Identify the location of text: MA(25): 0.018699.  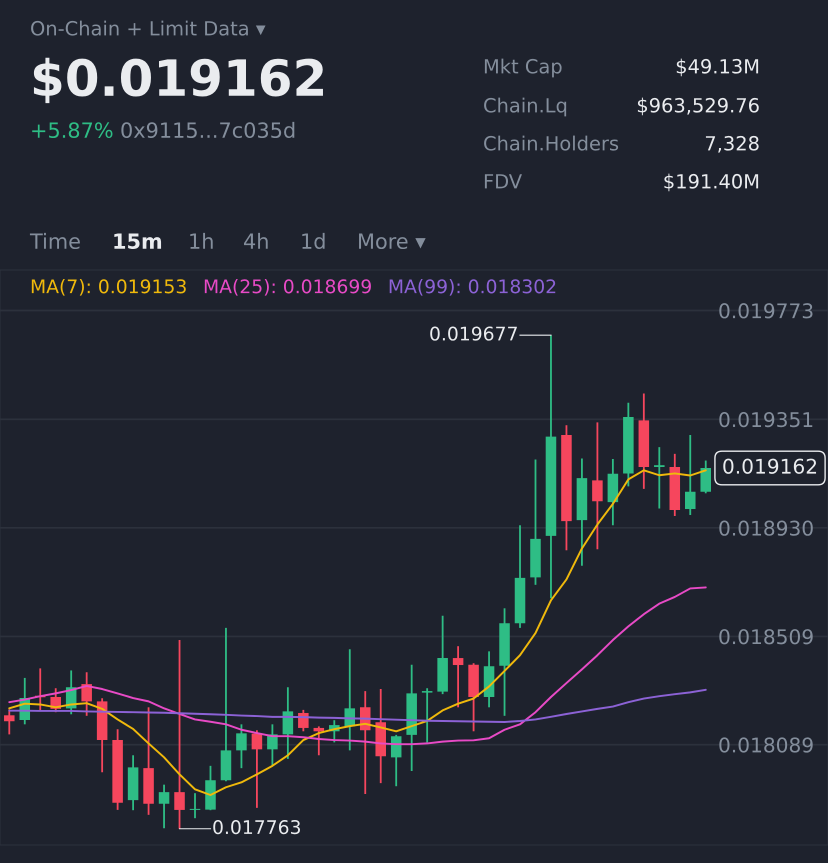
(287, 287).